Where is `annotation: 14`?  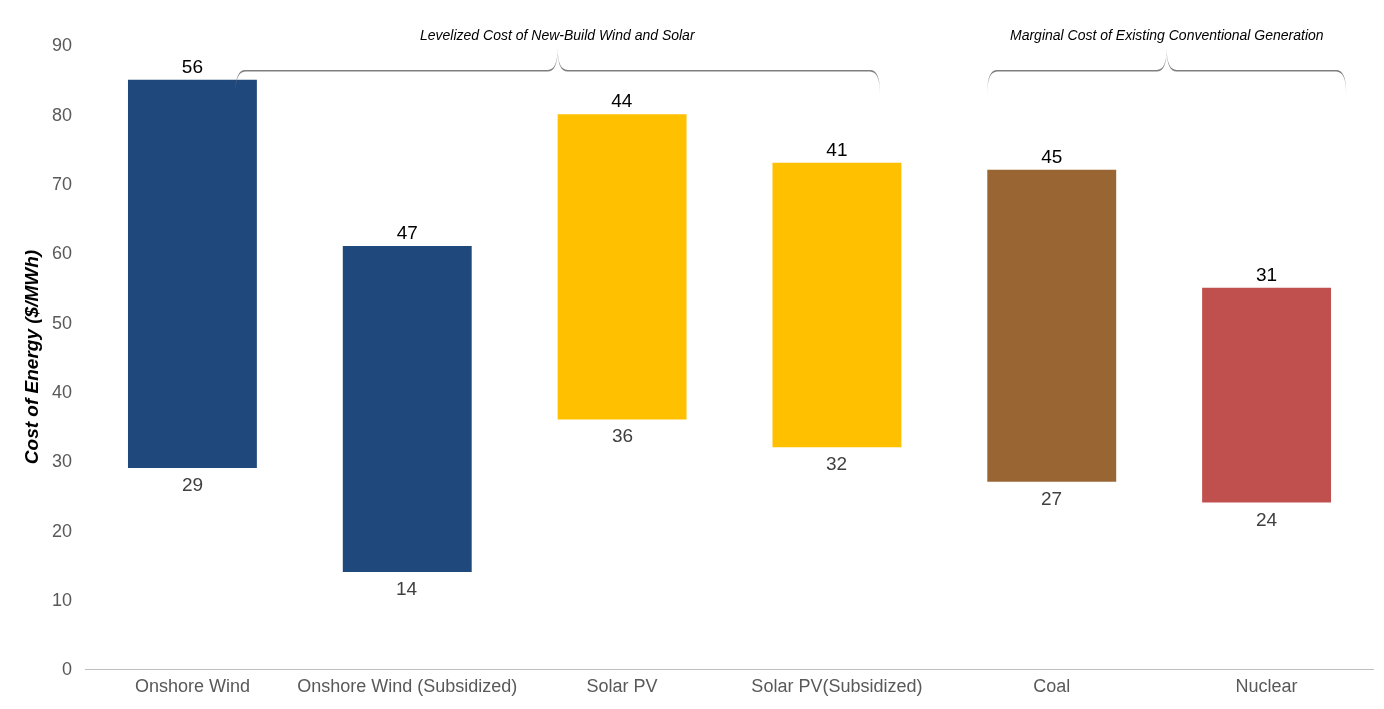
annotation: 14 is located at coordinates (407, 588).